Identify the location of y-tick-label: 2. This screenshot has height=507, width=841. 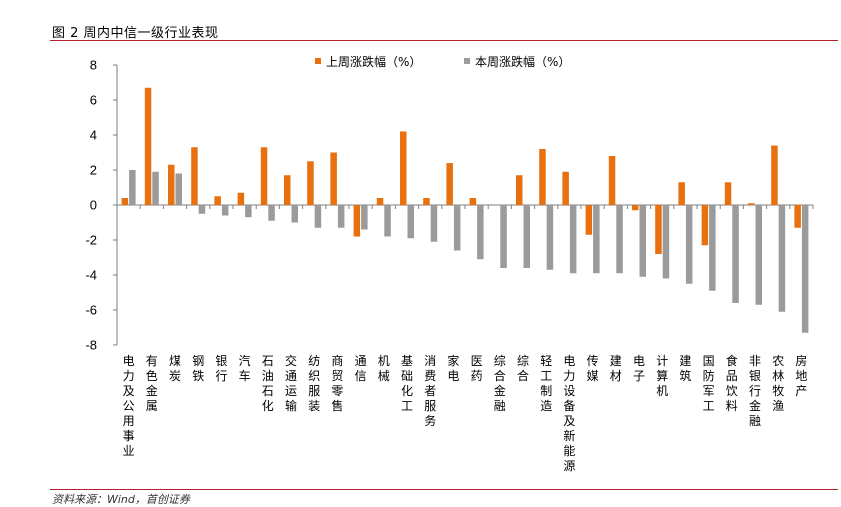
(93, 170).